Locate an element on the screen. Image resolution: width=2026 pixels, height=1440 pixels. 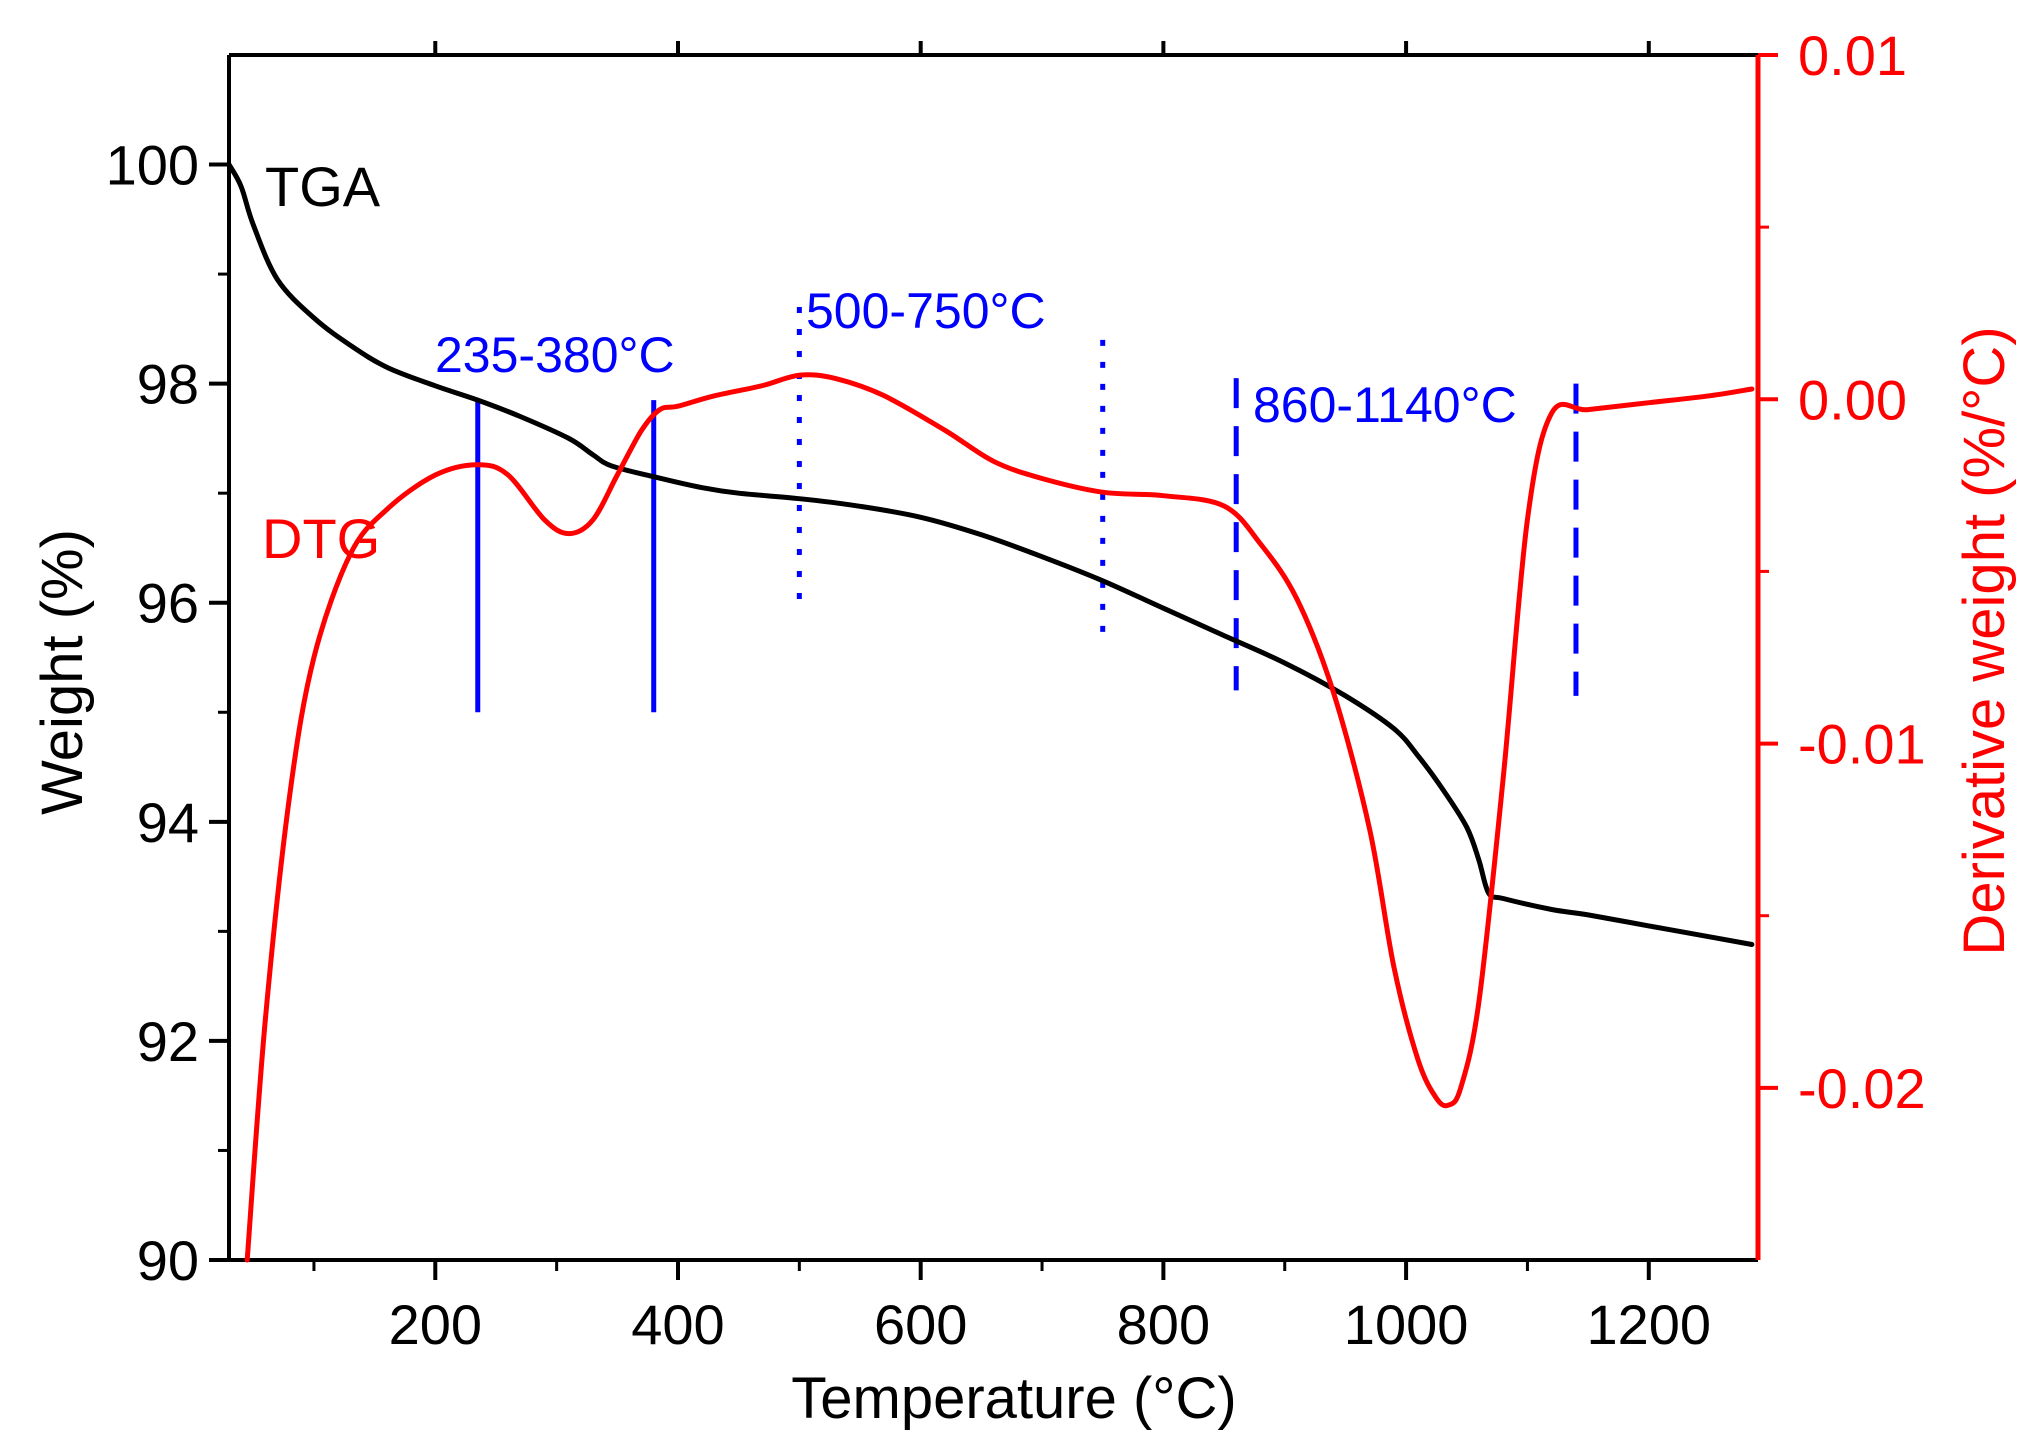
left-y-tick-label: 90 is located at coordinates (168, 1260).